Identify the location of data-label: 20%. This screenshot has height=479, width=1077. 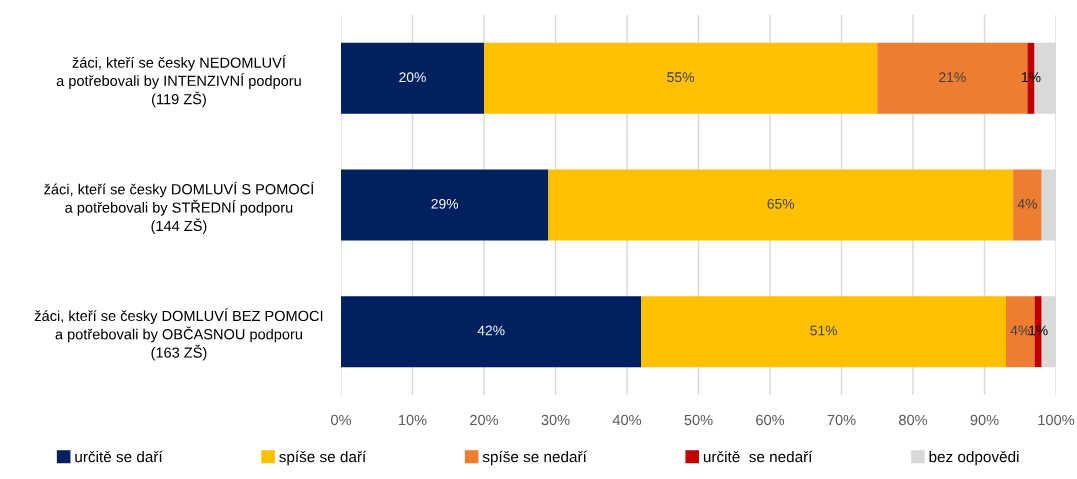
(412, 77).